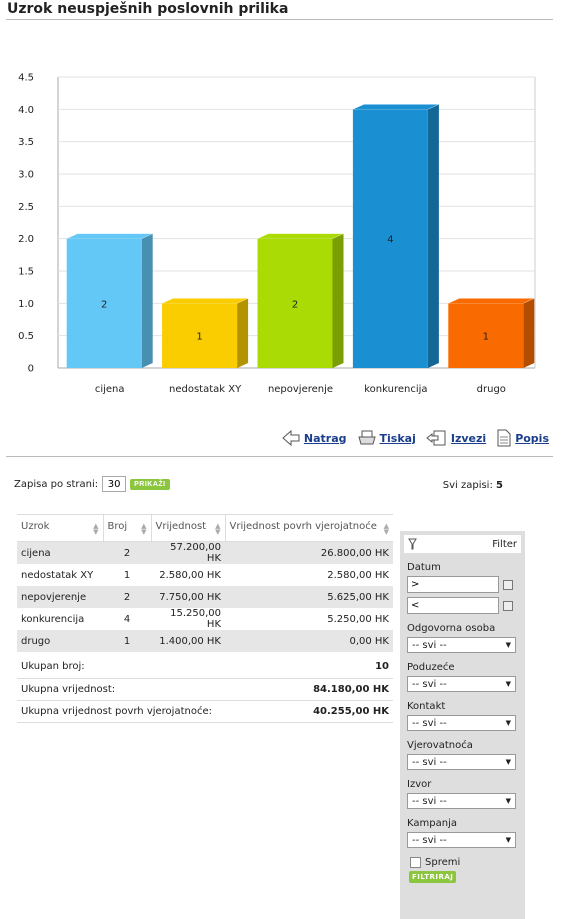 This screenshot has height=919, width=565. What do you see at coordinates (148, 9) in the screenshot?
I see `page-title: Uzrok neuspješnih poslovnih prilika` at bounding box center [148, 9].